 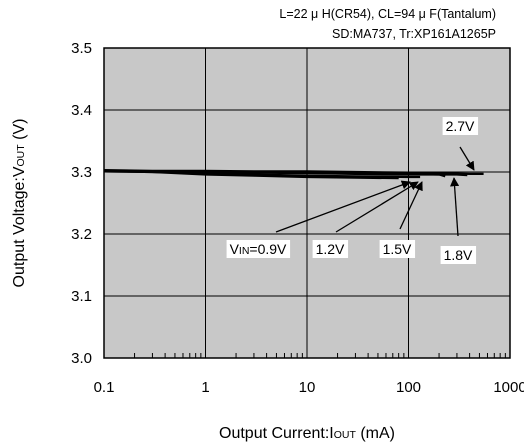 I want to click on y-tick-label: 3.3, so click(x=81, y=172).